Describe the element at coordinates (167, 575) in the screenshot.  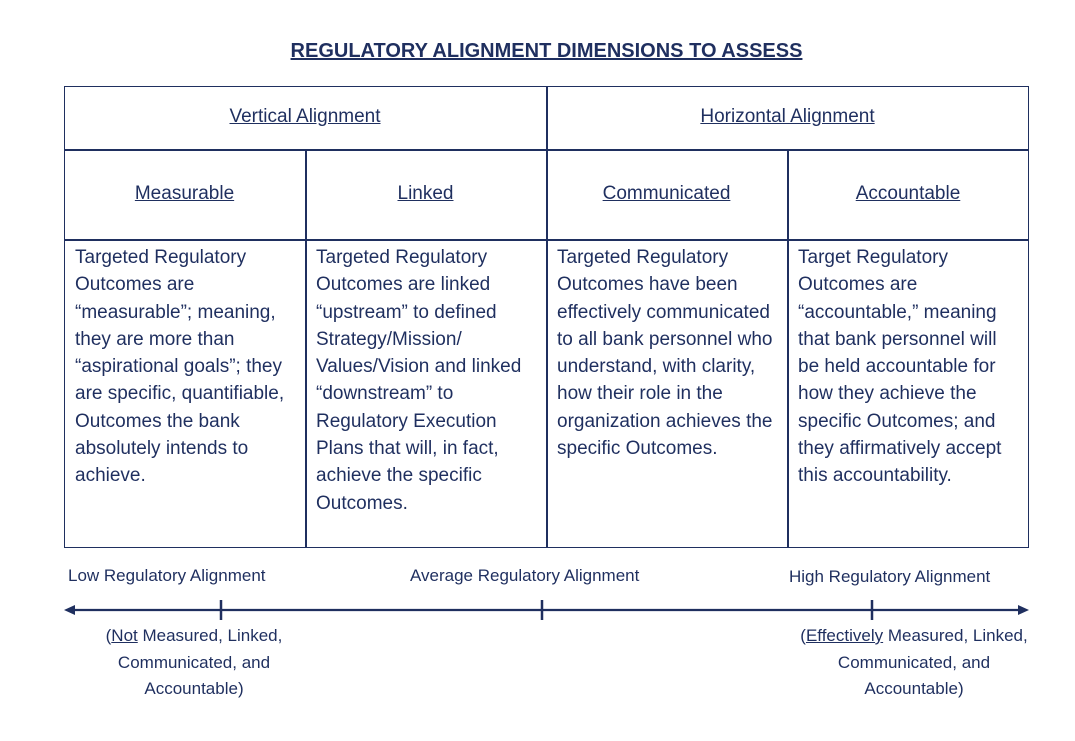
I see `scale-label-low: Low Regulatory Alignment` at that location.